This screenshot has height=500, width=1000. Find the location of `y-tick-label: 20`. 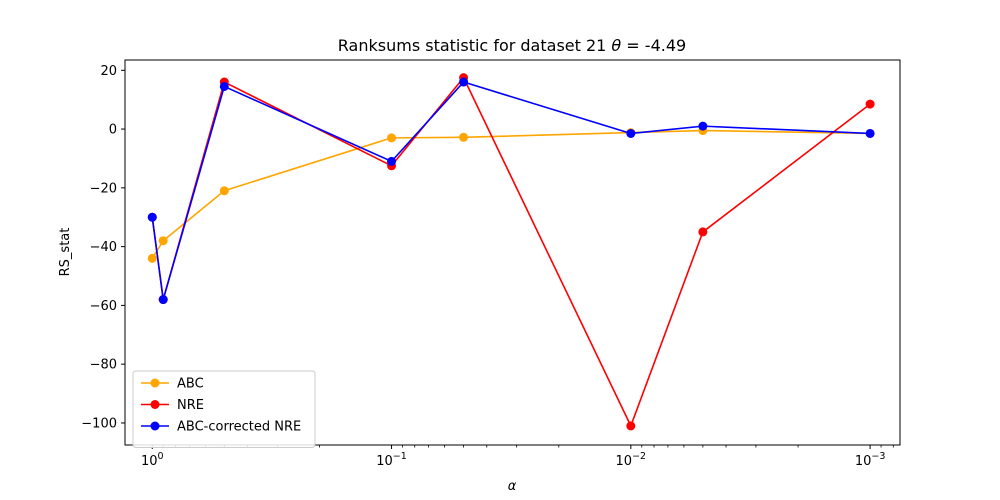

y-tick-label: 20 is located at coordinates (108, 71).